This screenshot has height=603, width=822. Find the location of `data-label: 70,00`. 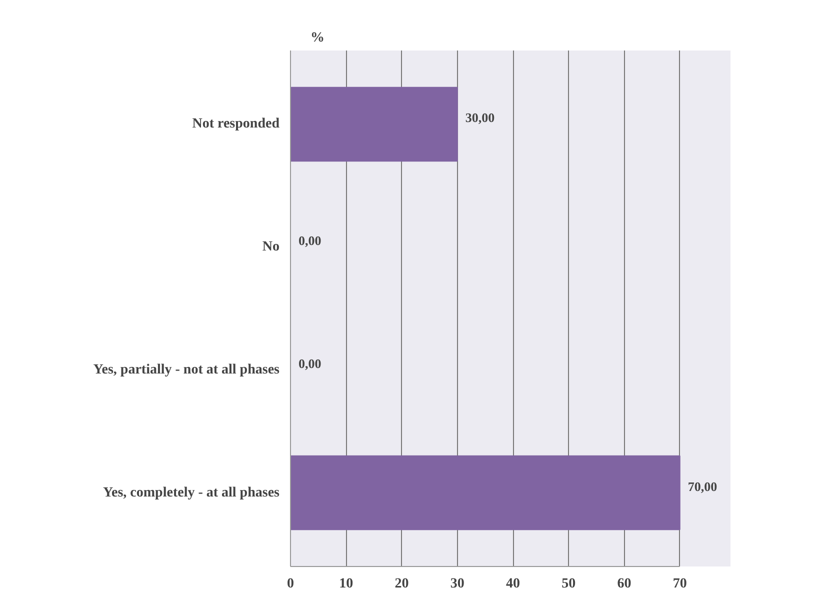

data-label: 70,00 is located at coordinates (703, 486).